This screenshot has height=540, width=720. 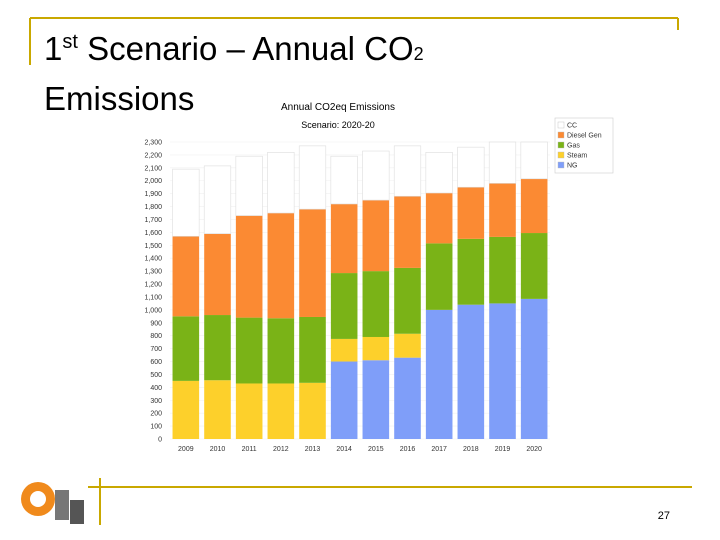 I want to click on y-tick-label: 2,300, so click(x=153, y=143).